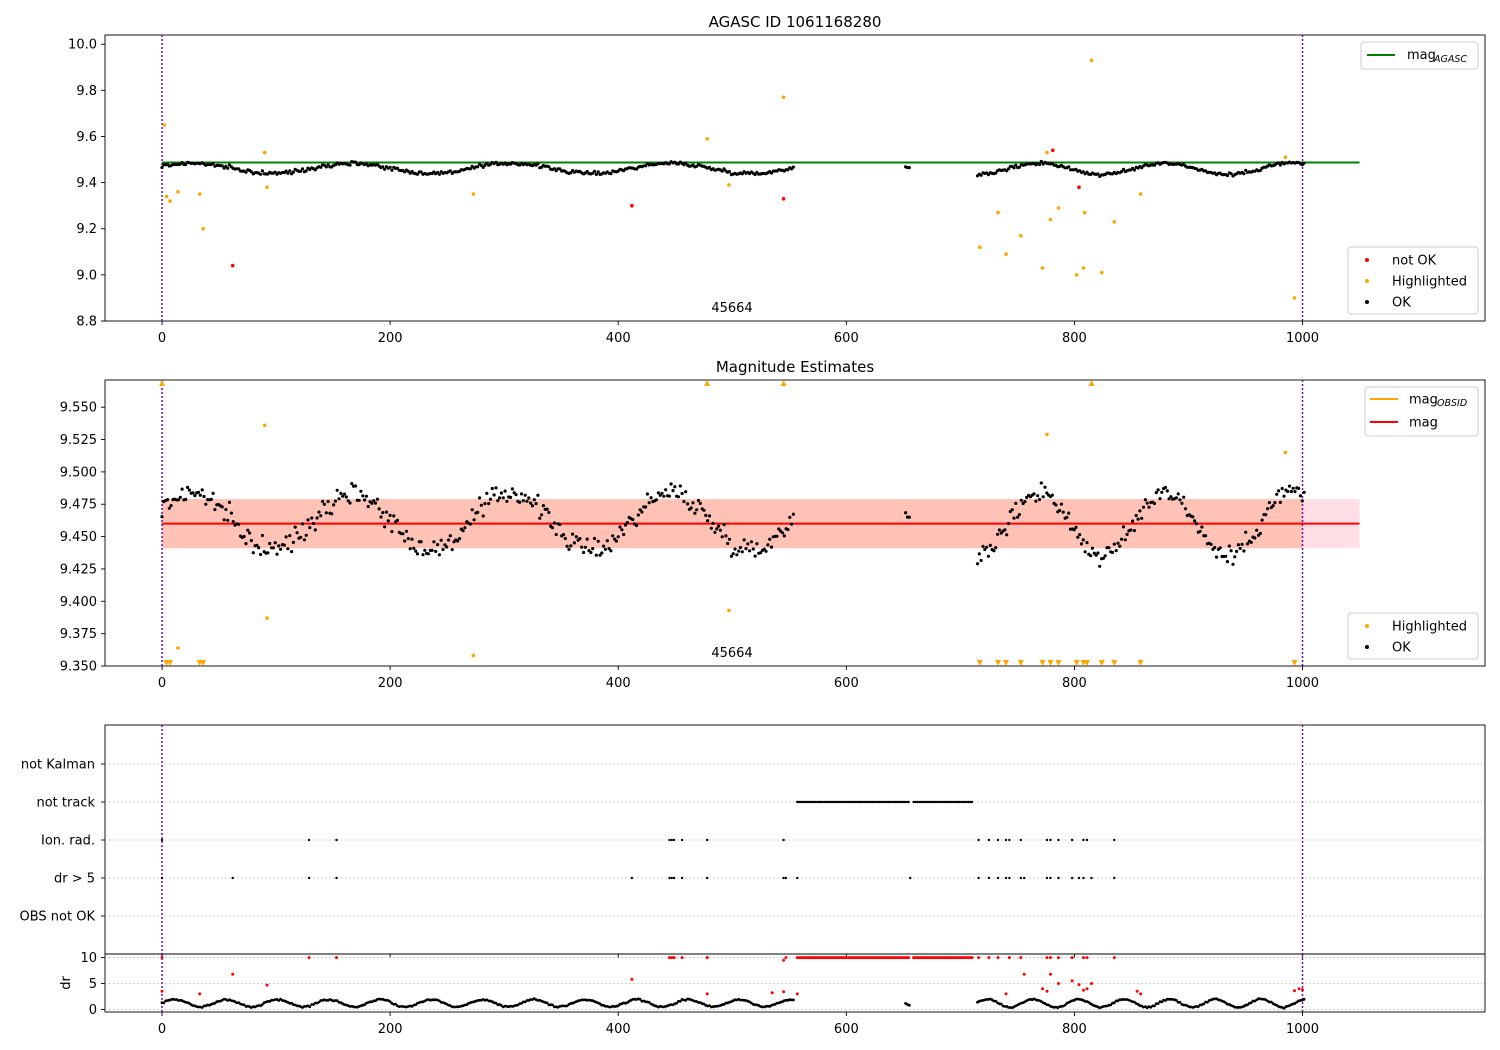 The image size is (1500, 1050). Describe the element at coordinates (78, 602) in the screenshot. I see `panel2-ytick-label: 9.400` at that location.